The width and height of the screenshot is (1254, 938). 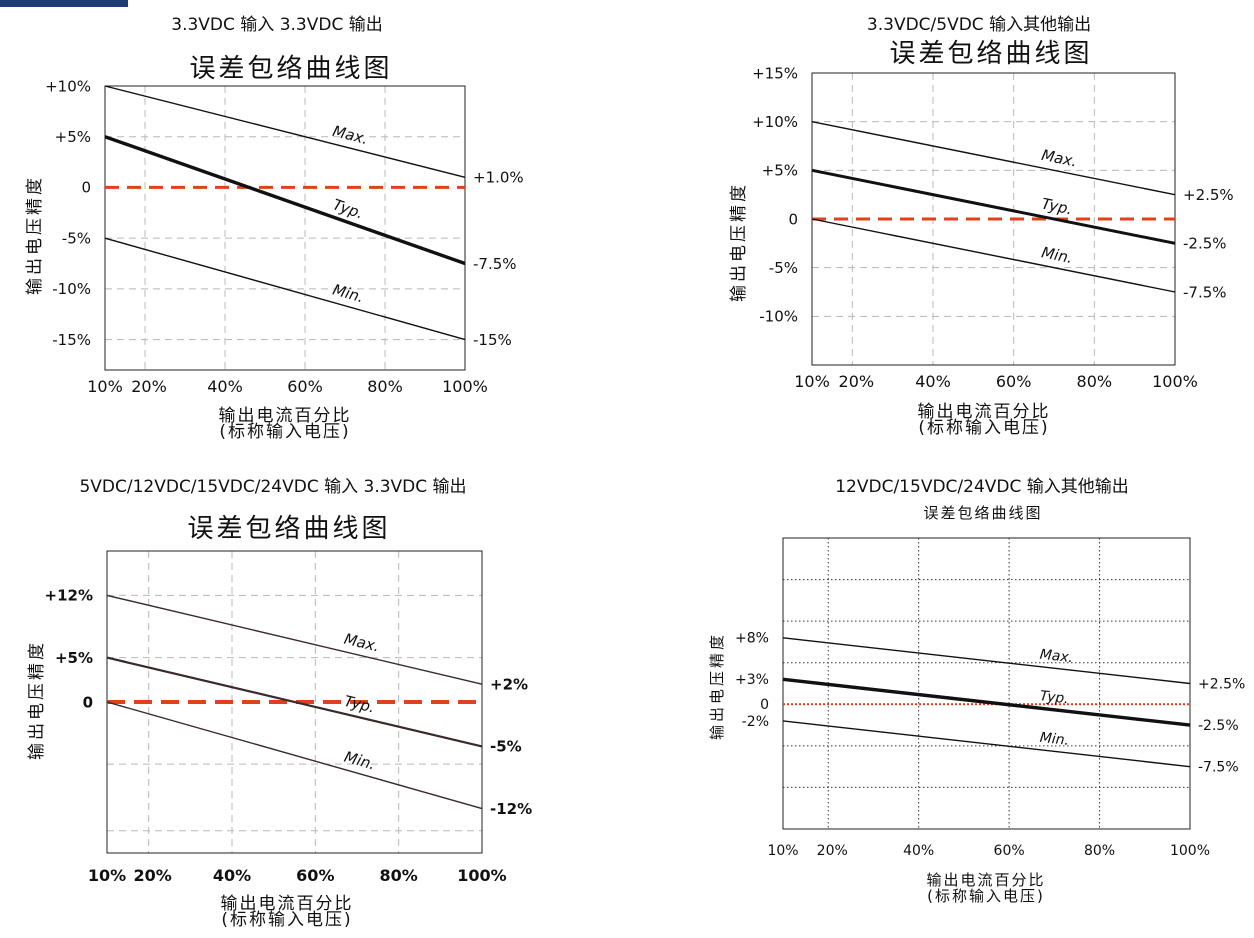 I want to click on y-tick-label: +15%, so click(x=775, y=73).